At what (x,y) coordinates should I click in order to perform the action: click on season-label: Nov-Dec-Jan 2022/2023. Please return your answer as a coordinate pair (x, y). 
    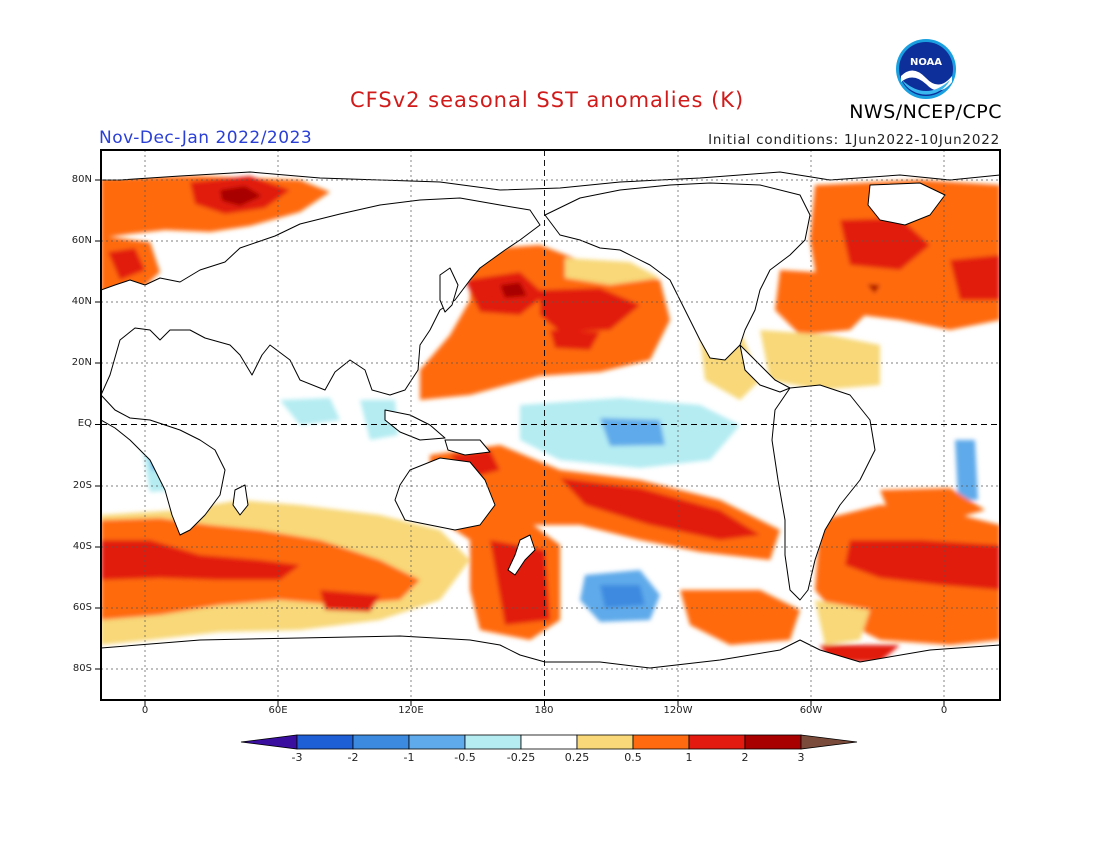
    Looking at the image, I should click on (206, 138).